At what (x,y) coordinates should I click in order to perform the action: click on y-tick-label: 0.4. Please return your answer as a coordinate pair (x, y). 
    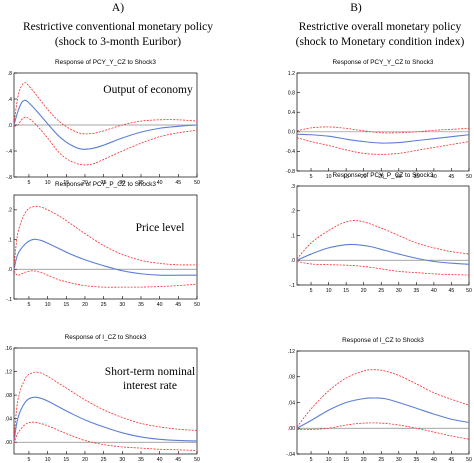
    Looking at the image, I should click on (291, 113).